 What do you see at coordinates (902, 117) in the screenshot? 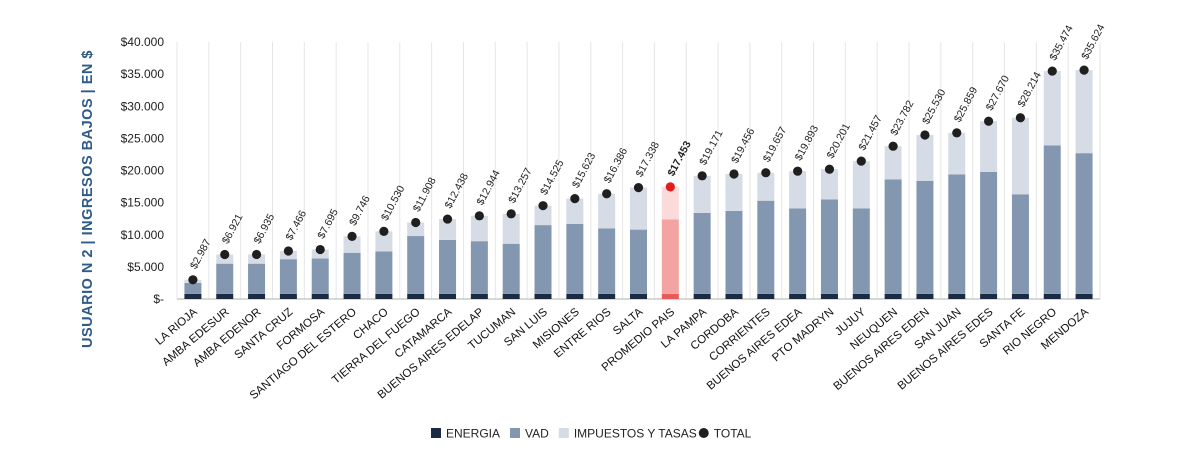
I see `total-data-label: $23.782` at bounding box center [902, 117].